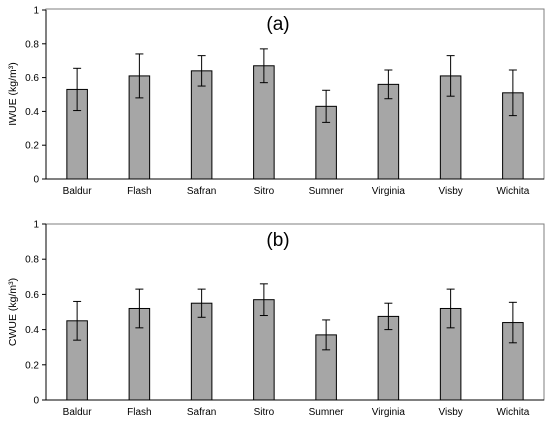  What do you see at coordinates (13, 94) in the screenshot?
I see `panel-a-y-axis-label: IWUE (kg/m³)` at bounding box center [13, 94].